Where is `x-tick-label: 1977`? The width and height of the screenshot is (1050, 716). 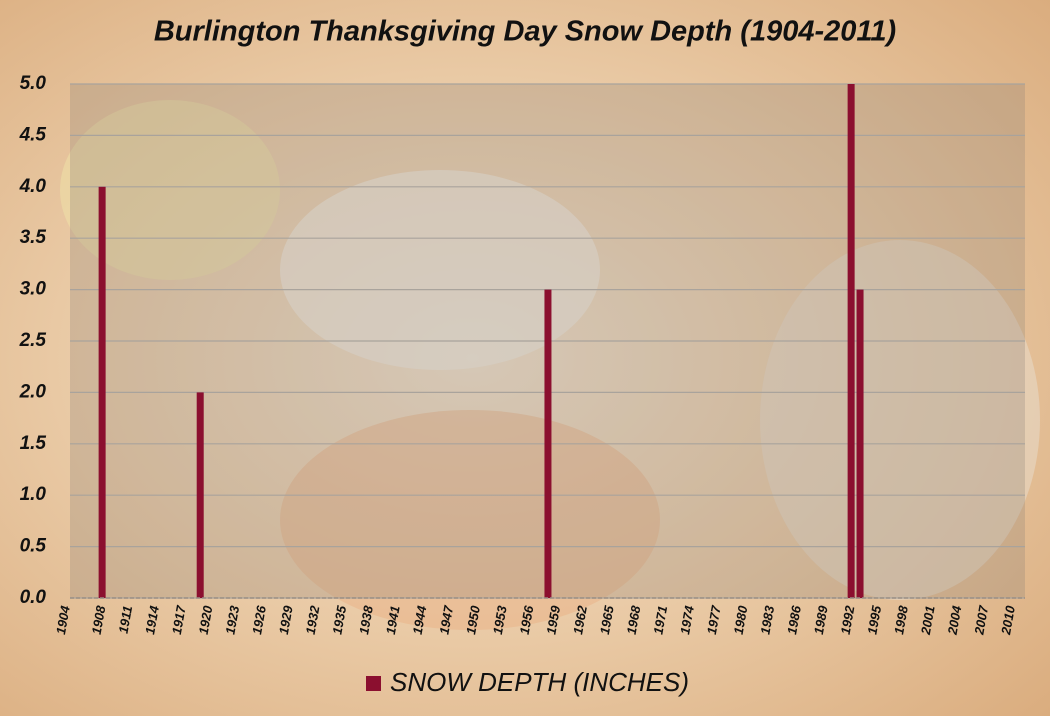
x-tick-label: 1977 is located at coordinates (714, 620).